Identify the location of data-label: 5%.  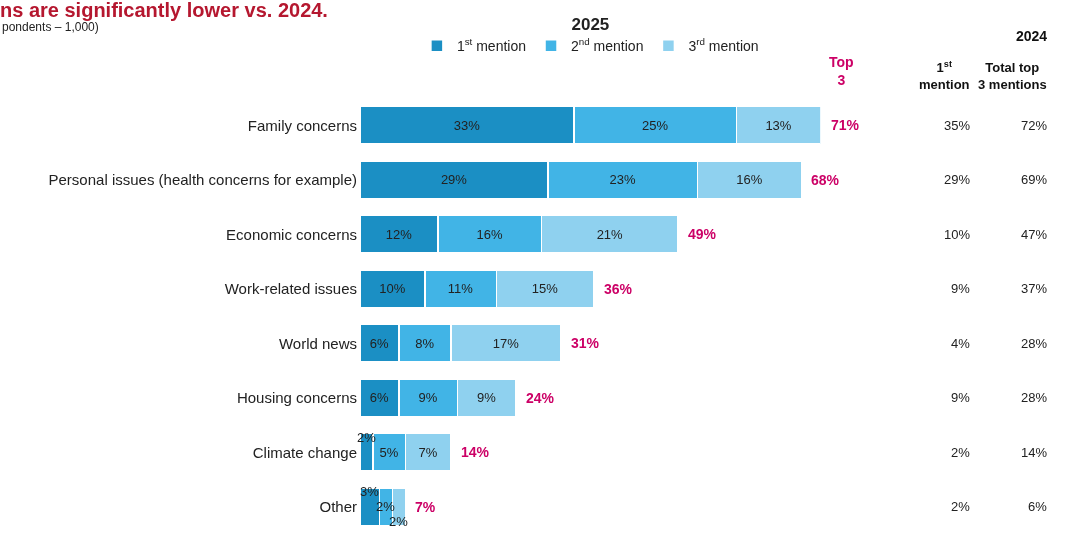
(389, 452).